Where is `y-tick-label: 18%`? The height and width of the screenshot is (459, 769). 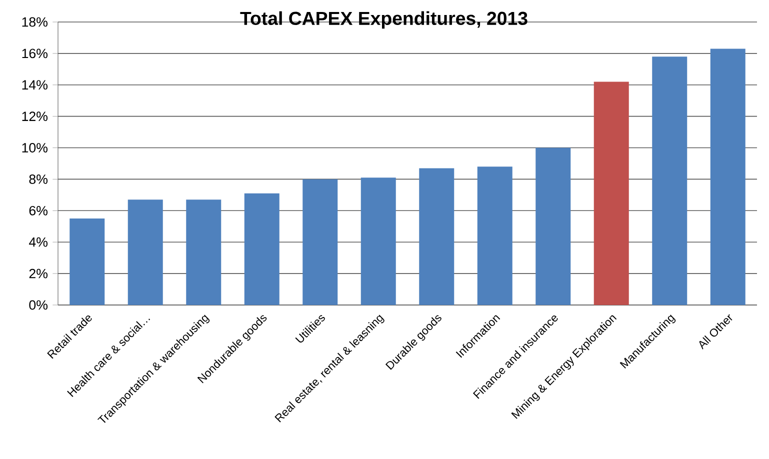
y-tick-label: 18% is located at coordinates (35, 22).